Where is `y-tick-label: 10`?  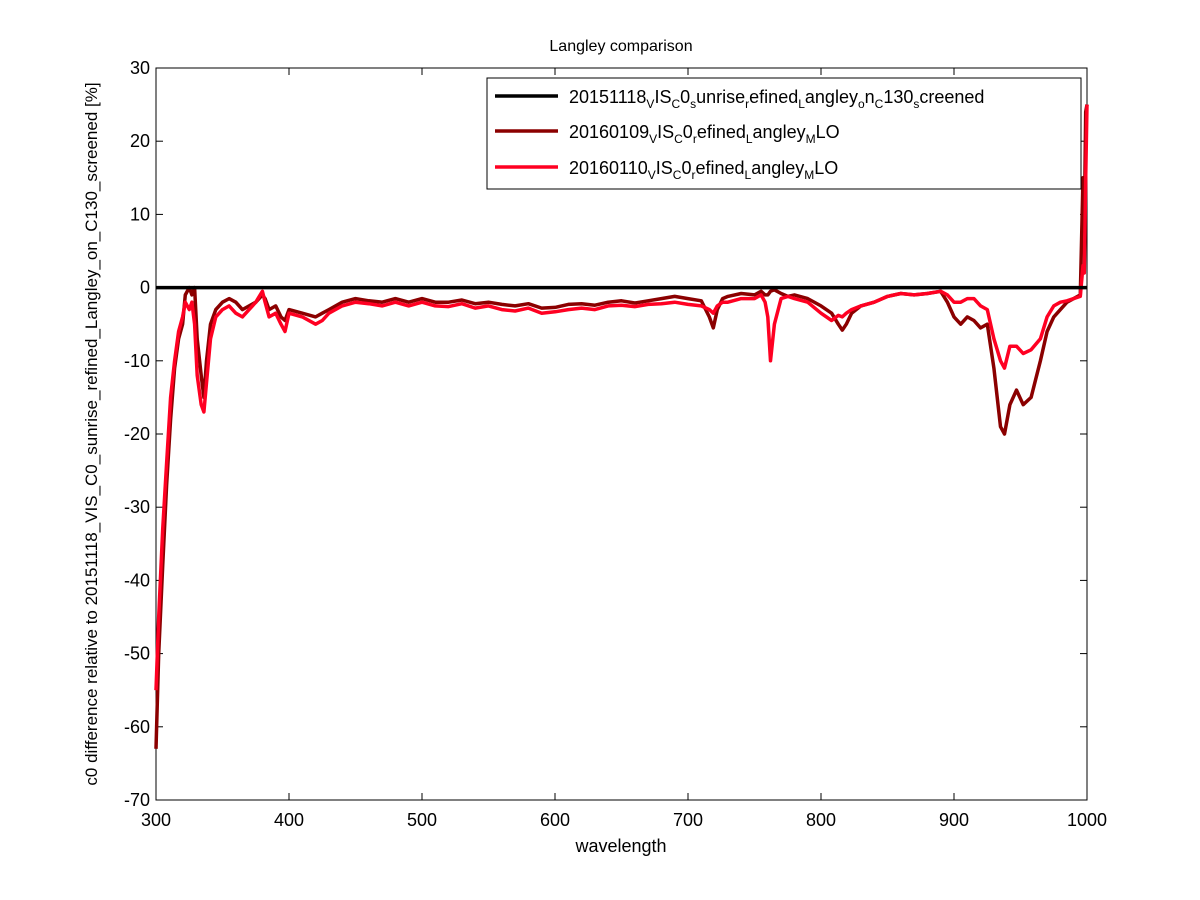
y-tick-label: 10 is located at coordinates (140, 214).